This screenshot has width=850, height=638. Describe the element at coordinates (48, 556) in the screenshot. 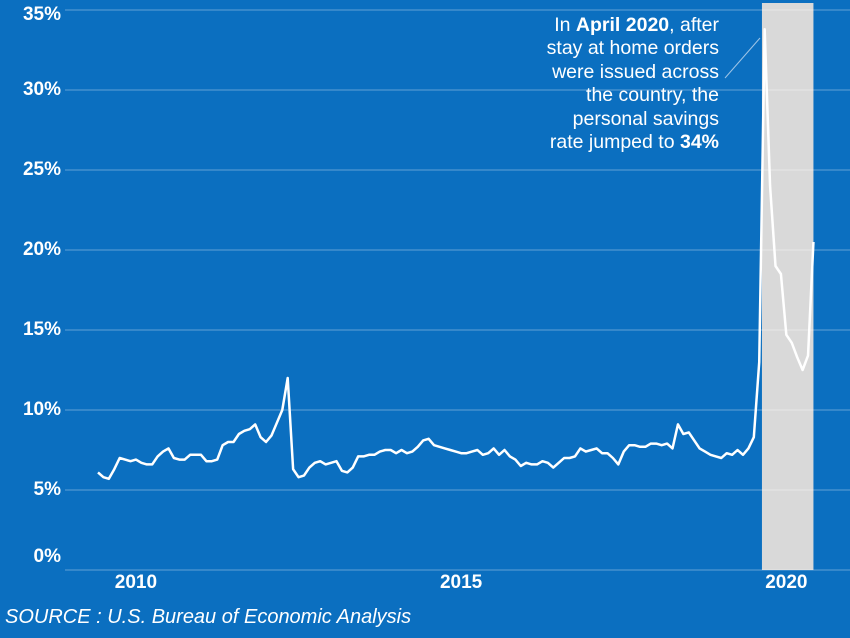

I see `y-tick-label: 0%` at that location.